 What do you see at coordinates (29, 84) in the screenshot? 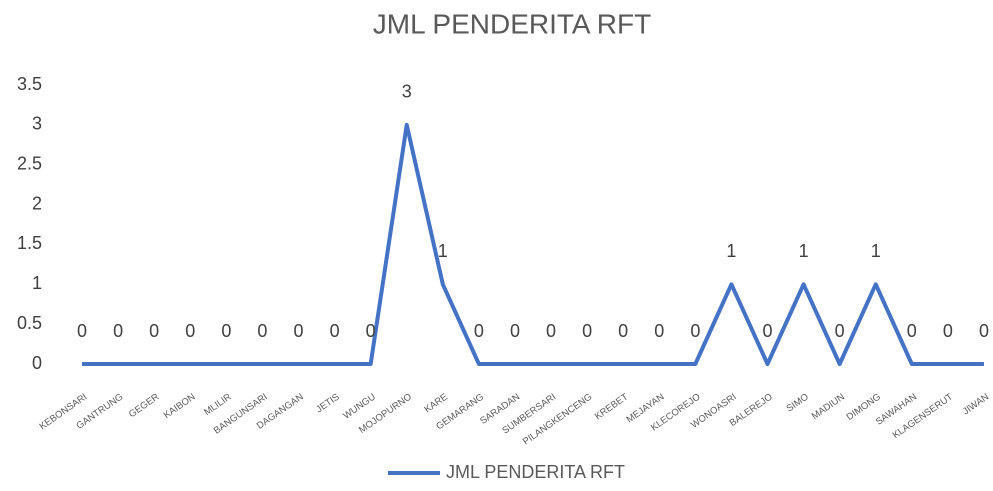
I see `y-tick-label: 3.5` at bounding box center [29, 84].